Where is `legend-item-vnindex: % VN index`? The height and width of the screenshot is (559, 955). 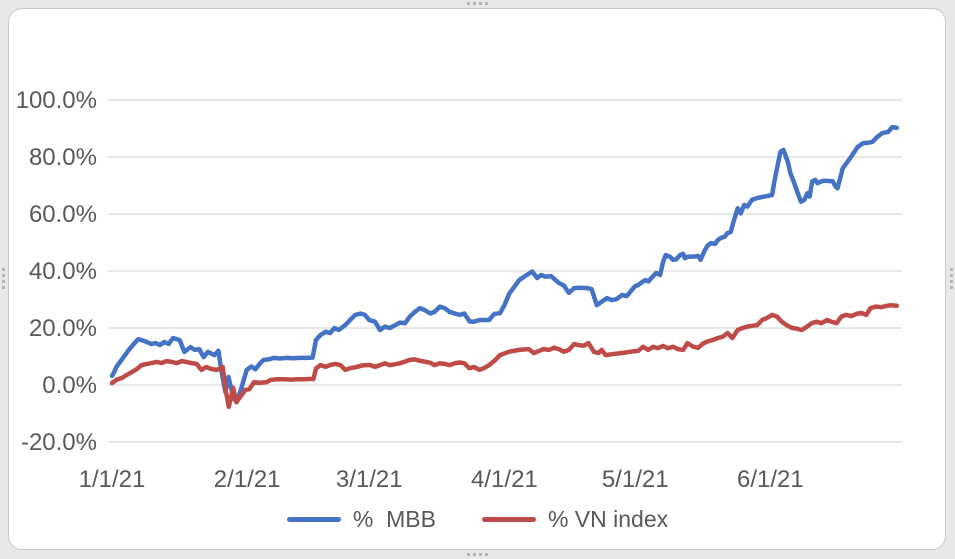
legend-item-vnindex: % VN index is located at coordinates (575, 519).